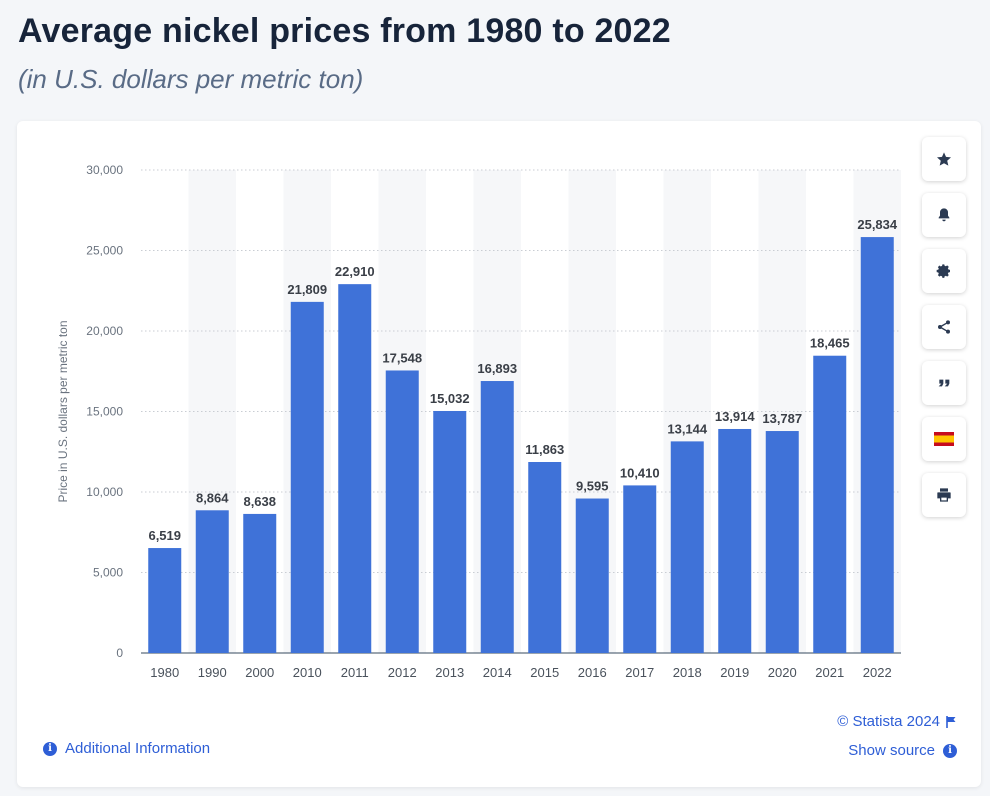  Describe the element at coordinates (259, 672) in the screenshot. I see `x-tick-label: 2000` at that location.